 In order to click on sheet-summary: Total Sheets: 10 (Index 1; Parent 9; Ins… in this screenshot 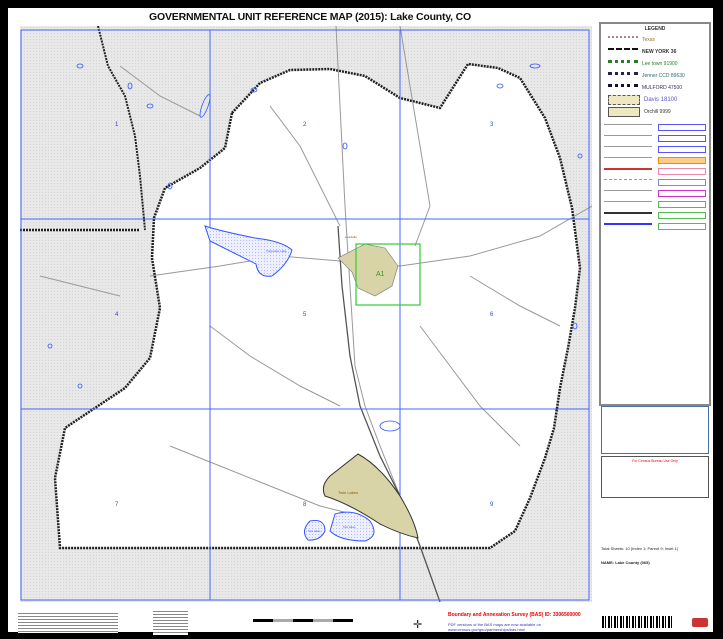, I will do `click(640, 548)`.